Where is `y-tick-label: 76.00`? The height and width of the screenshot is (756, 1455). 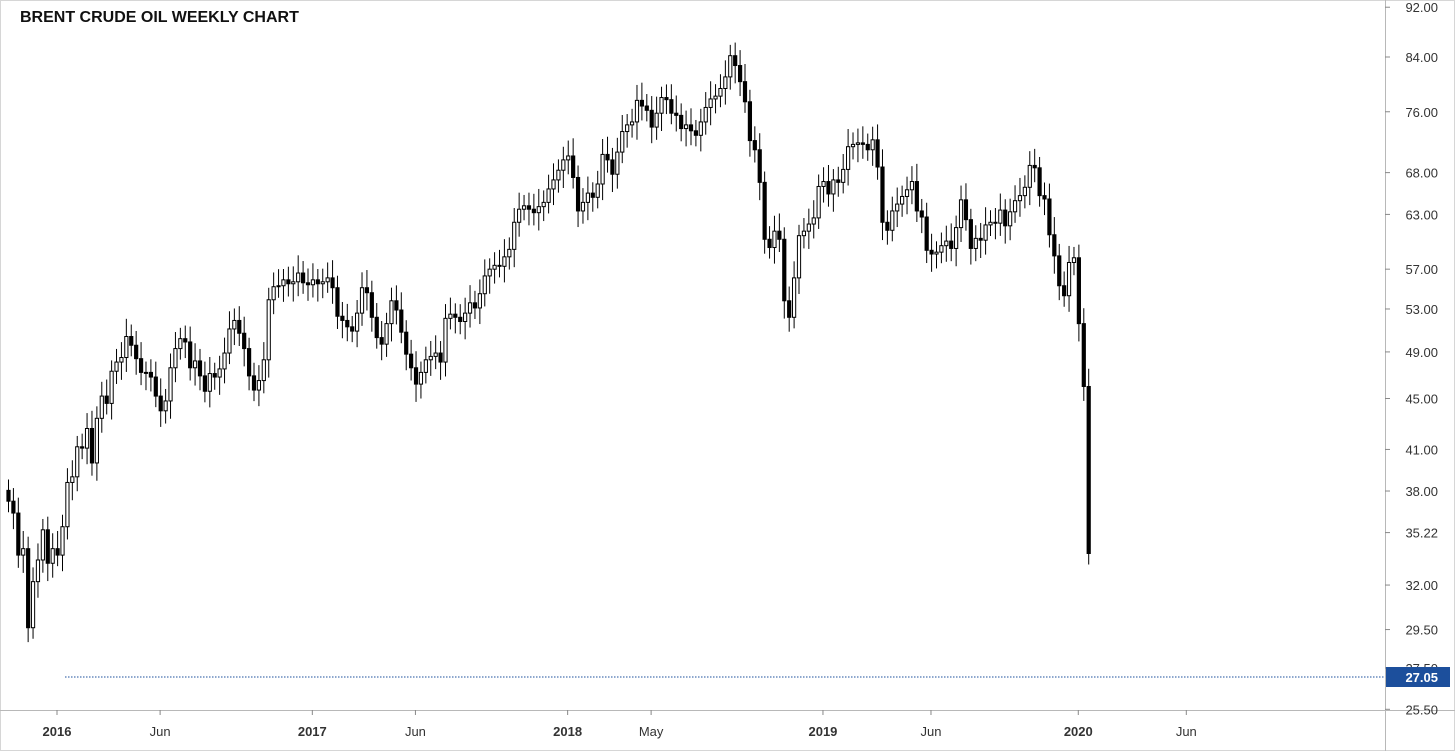 y-tick-label: 76.00 is located at coordinates (1421, 112).